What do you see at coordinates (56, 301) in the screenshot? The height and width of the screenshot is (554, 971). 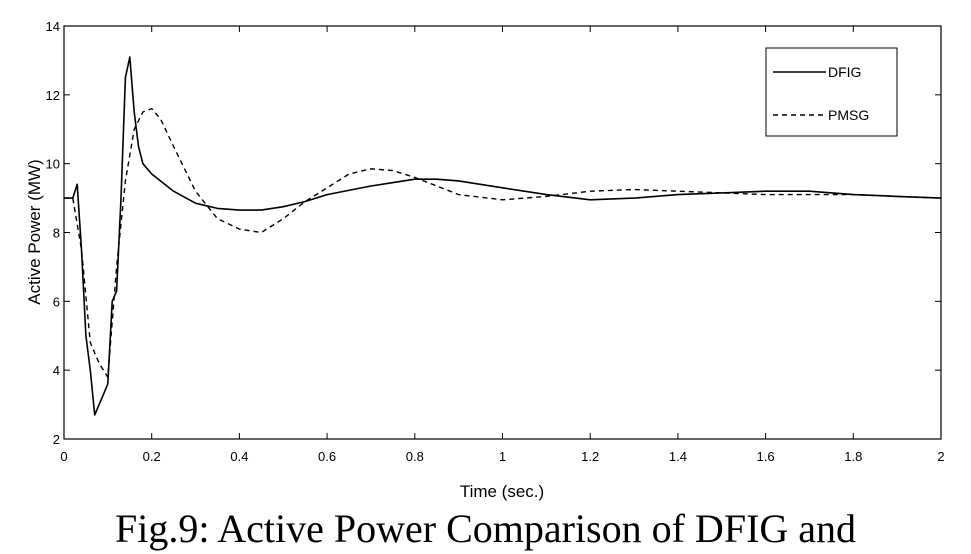 I see `y-tick-label: 6` at bounding box center [56, 301].